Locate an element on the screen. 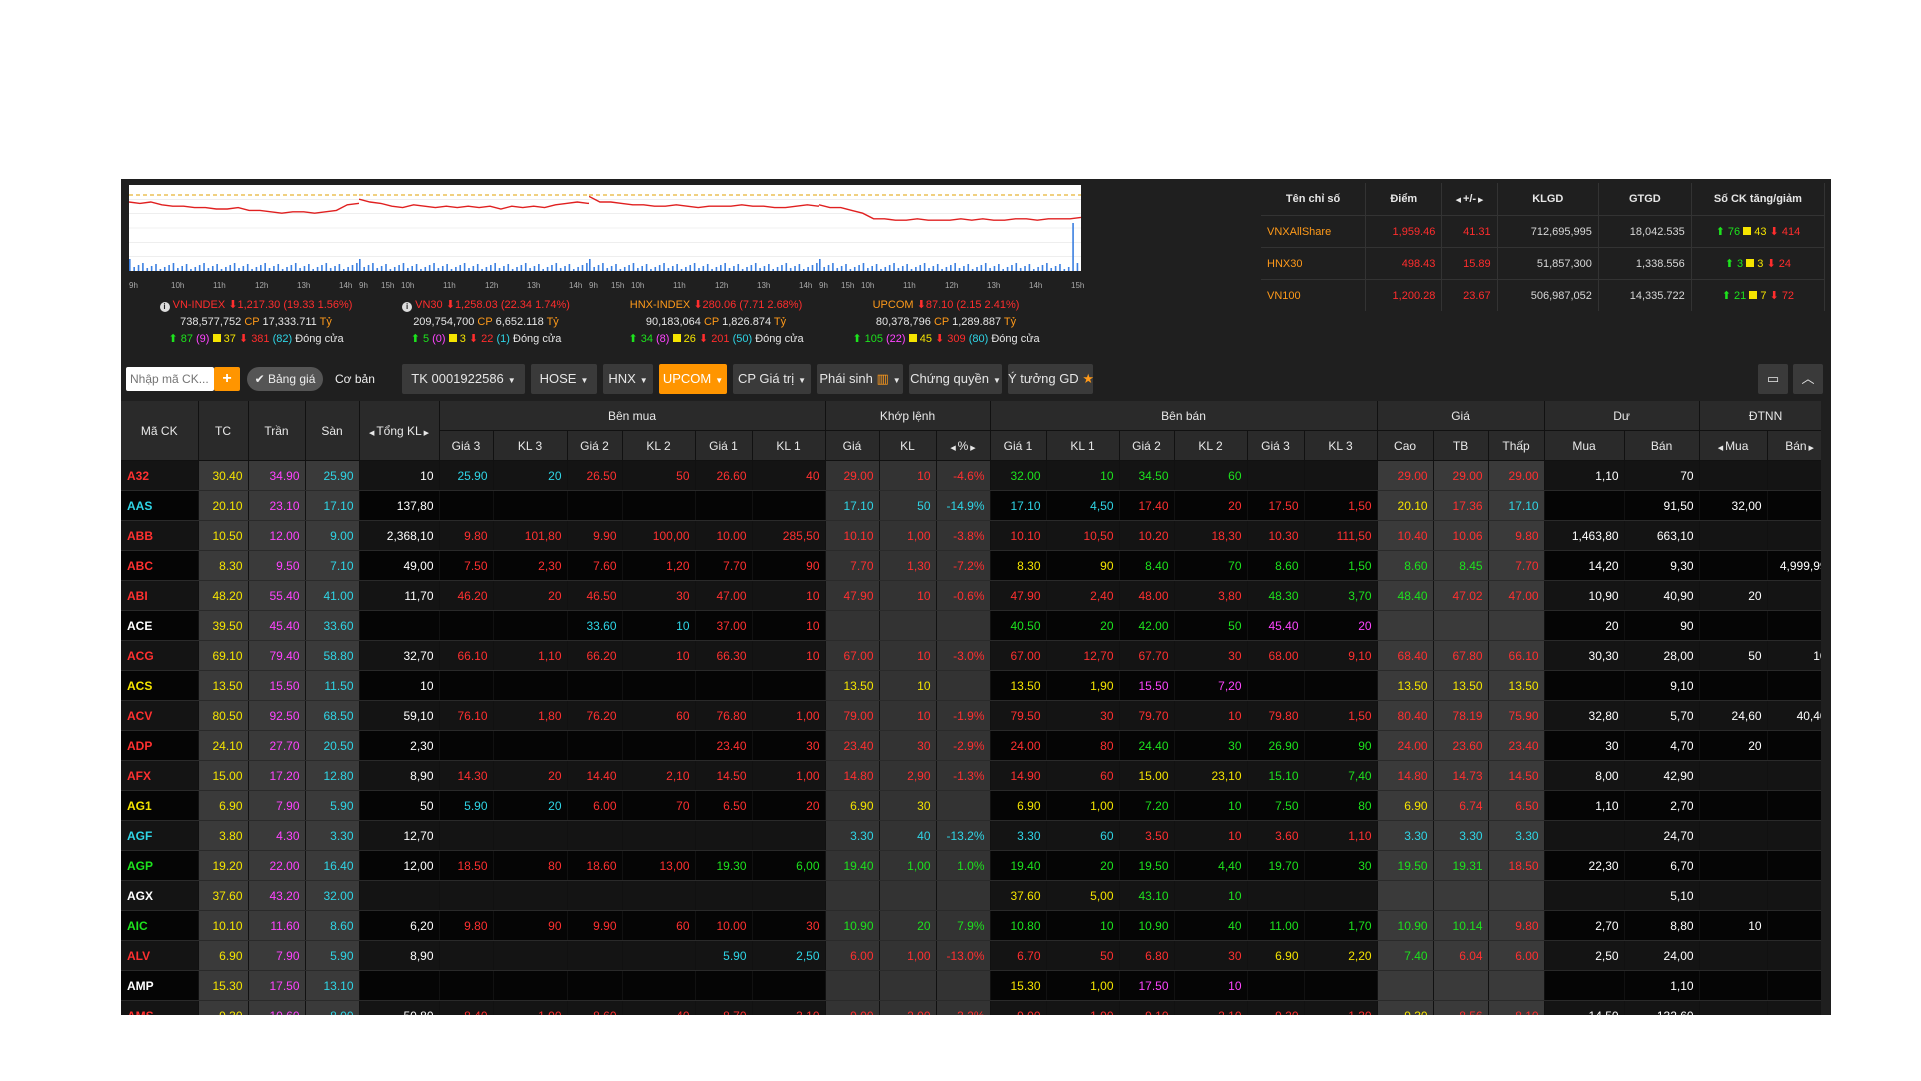  col-buy_cols-4: Giá 1 is located at coordinates (724, 445).